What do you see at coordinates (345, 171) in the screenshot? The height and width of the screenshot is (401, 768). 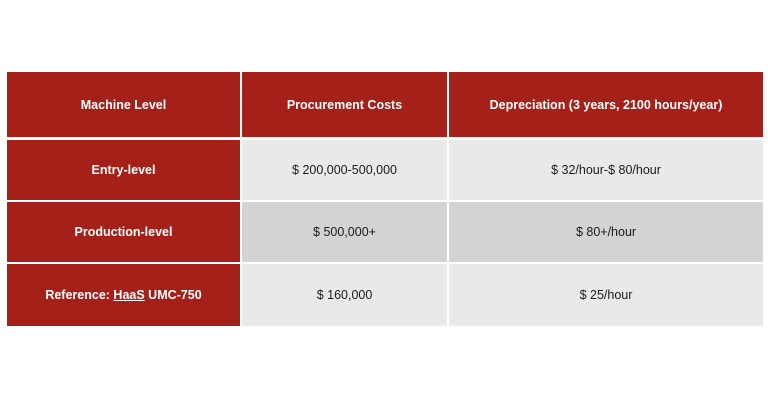 I see `procurement-cell: $ 200,000-500,000` at bounding box center [345, 171].